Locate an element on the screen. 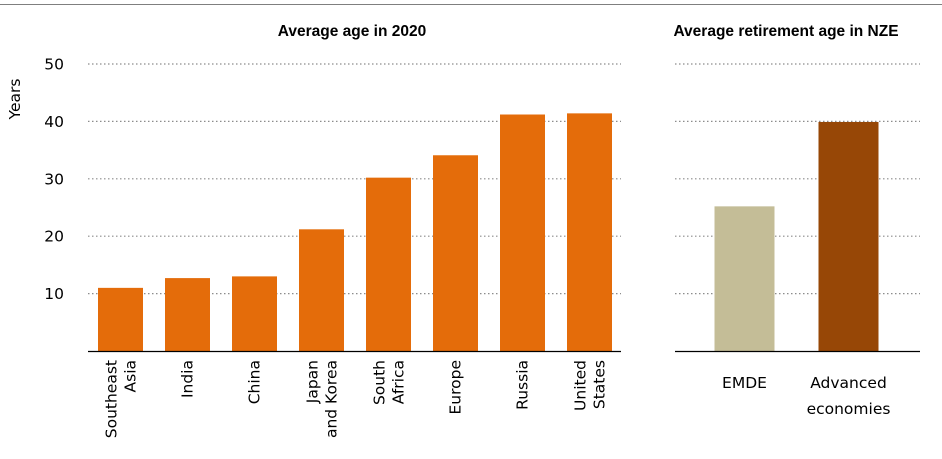 The width and height of the screenshot is (942, 459). category-label: UnitedStates is located at coordinates (590, 385).